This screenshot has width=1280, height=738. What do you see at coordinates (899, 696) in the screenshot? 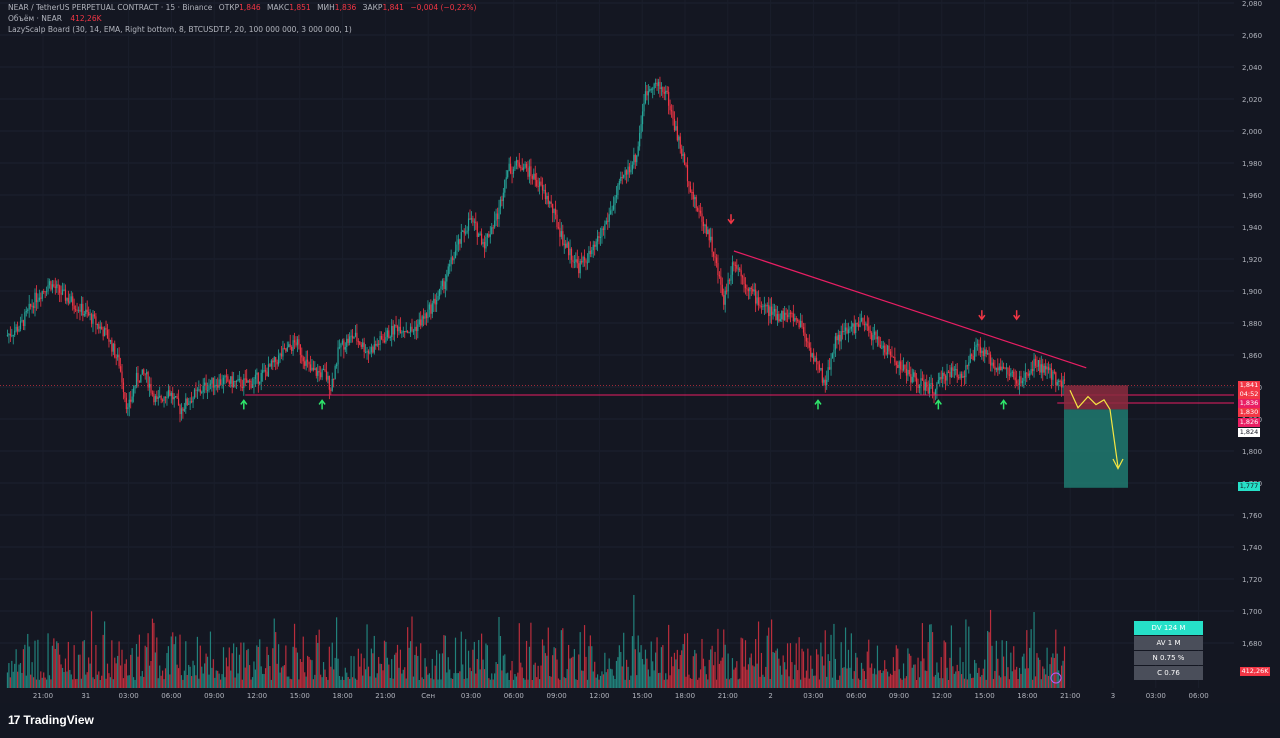
I see `x-tick-label: 09:00` at bounding box center [899, 696].